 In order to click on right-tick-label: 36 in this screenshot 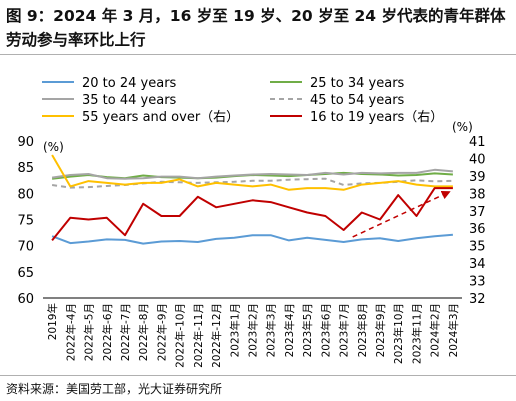, I will do `click(477, 229)`.